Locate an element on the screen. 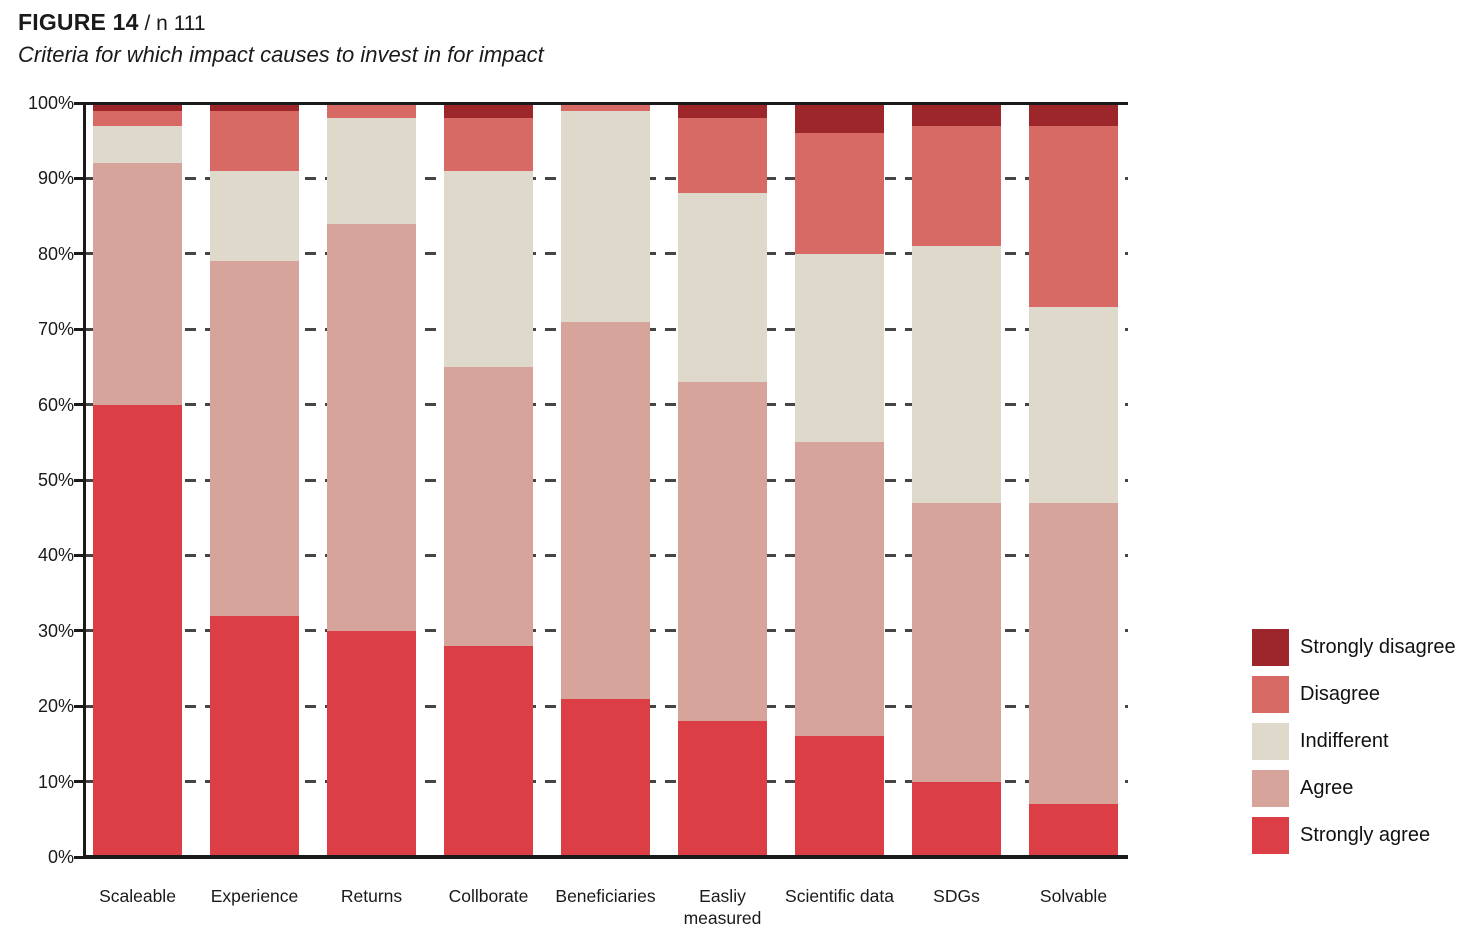  legend-item-strongly-agree: Strongly agree is located at coordinates (1354, 835).